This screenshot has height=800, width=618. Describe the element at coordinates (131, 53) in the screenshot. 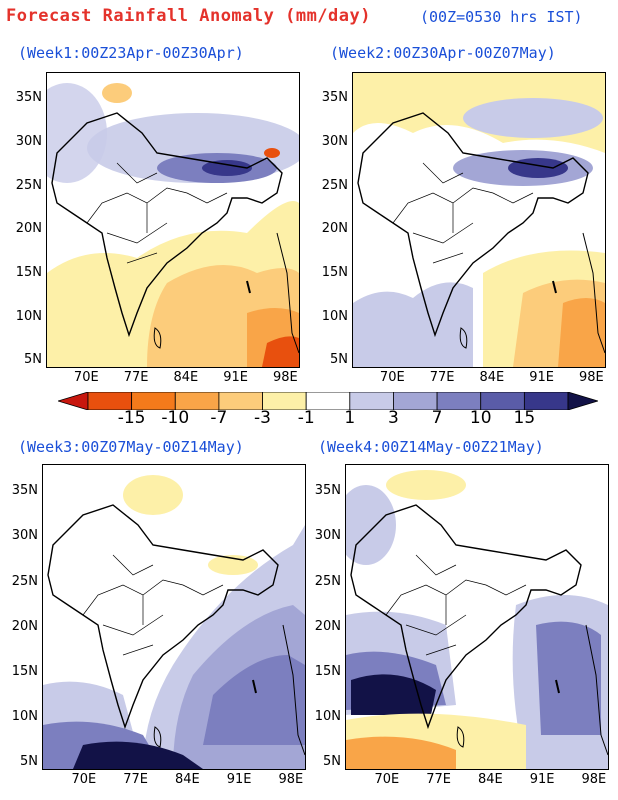

I see `panel-title-week1: (Week1:00Z23Apr-00Z30Apr)` at that location.